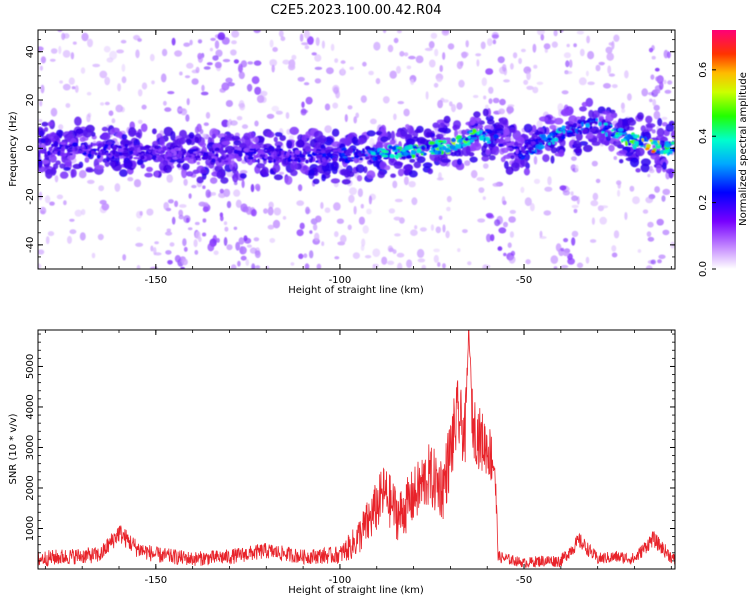 The height and width of the screenshot is (604, 750). I want to click on y-tick-label: 3000, so click(30, 447).